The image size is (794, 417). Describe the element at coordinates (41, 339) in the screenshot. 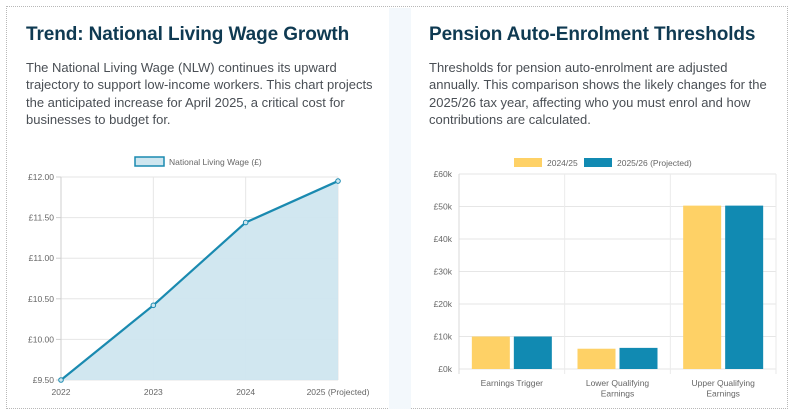

I see `y-tick-label: £10.00` at that location.